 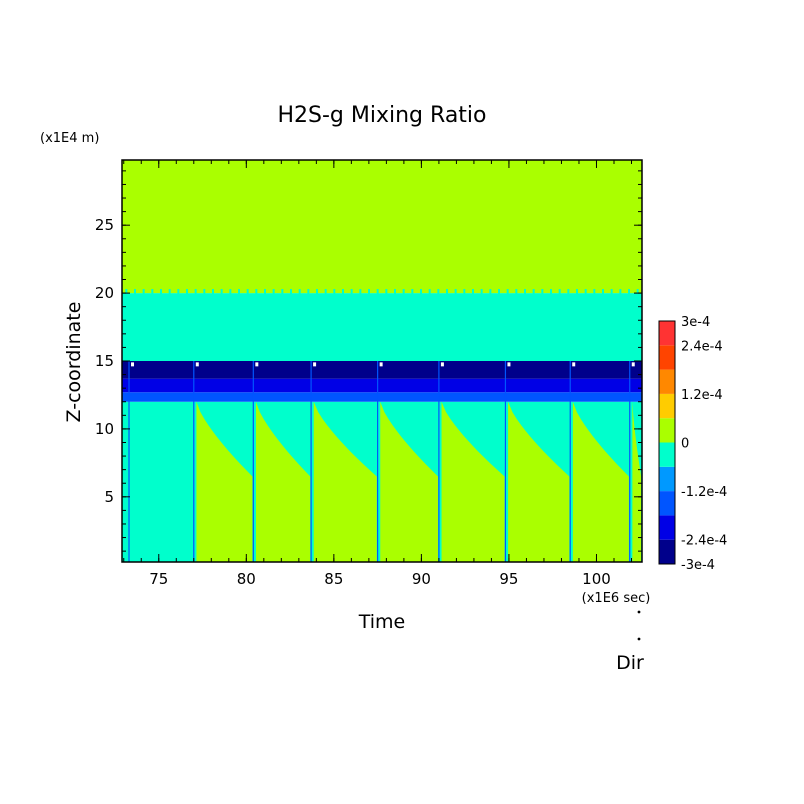 What do you see at coordinates (616, 598) in the screenshot?
I see `x-unit-label: (x1E6 sec)` at bounding box center [616, 598].